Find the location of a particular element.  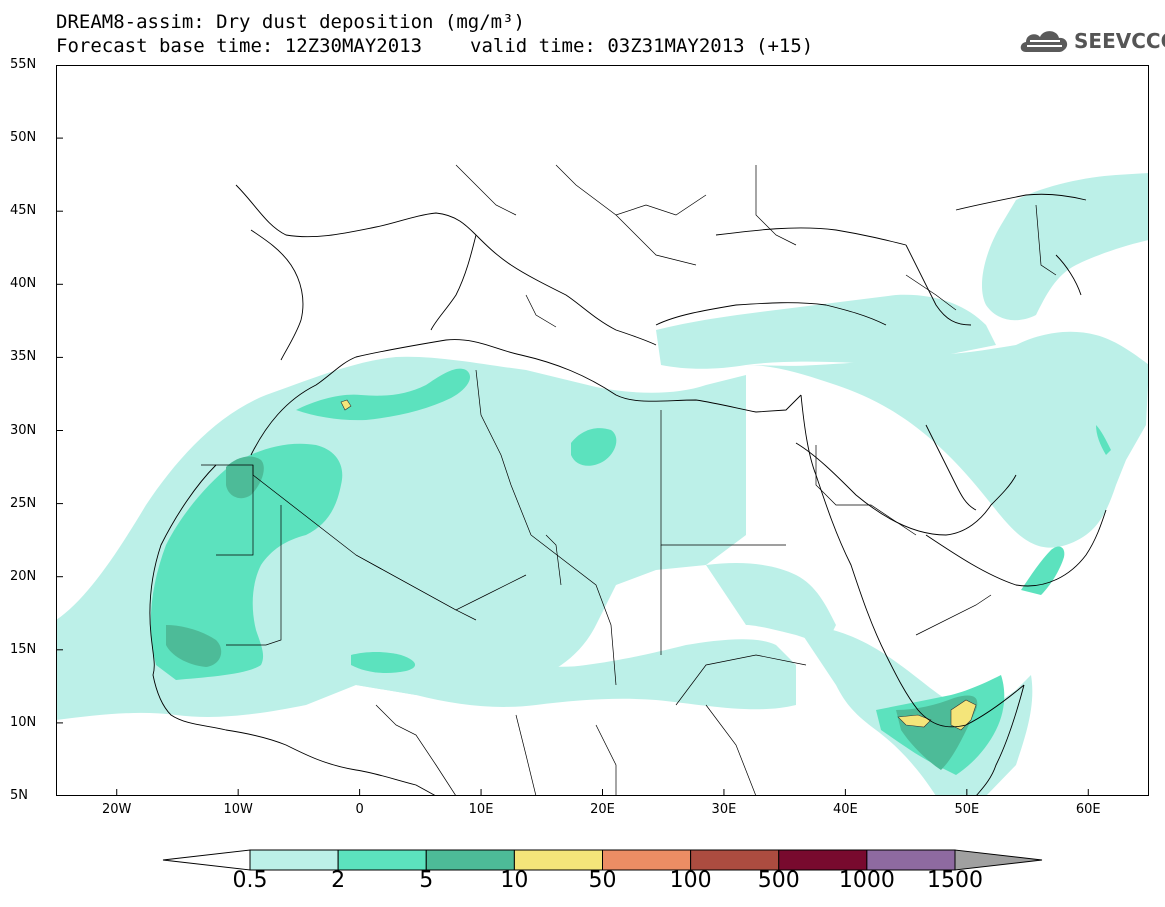

lon-label: 20W is located at coordinates (117, 809).